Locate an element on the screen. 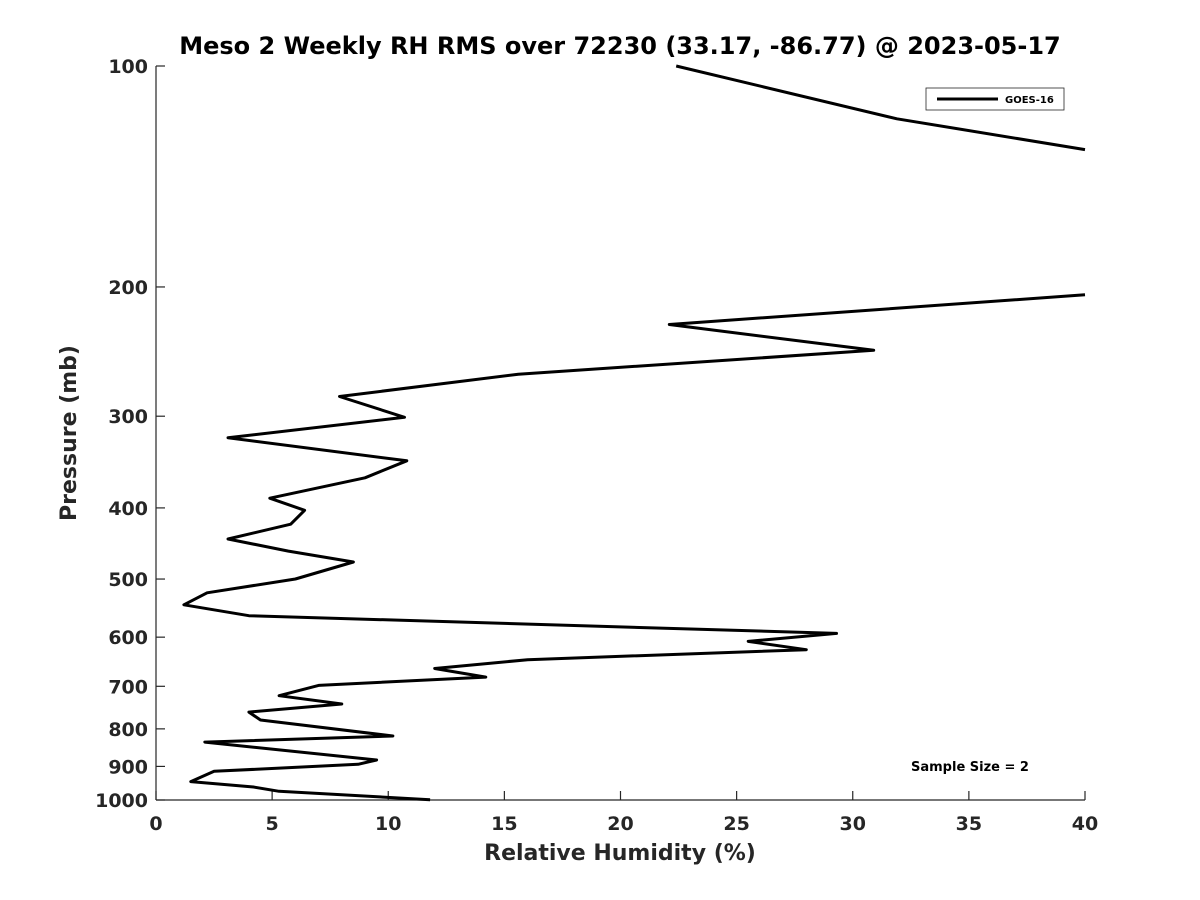 The image size is (1200, 900). x-tick-label: 30 is located at coordinates (853, 824).